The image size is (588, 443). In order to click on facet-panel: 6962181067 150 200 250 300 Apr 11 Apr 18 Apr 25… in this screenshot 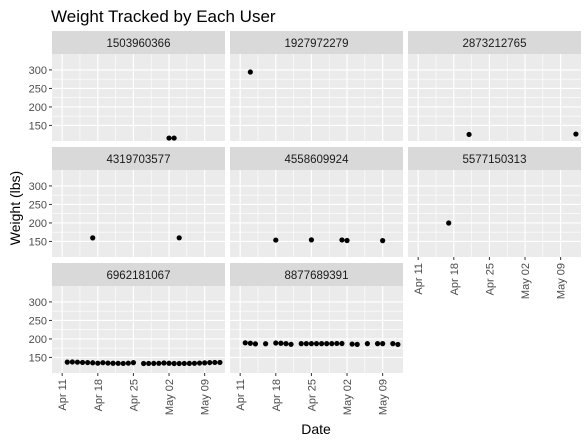, I will do `click(127, 339)`.